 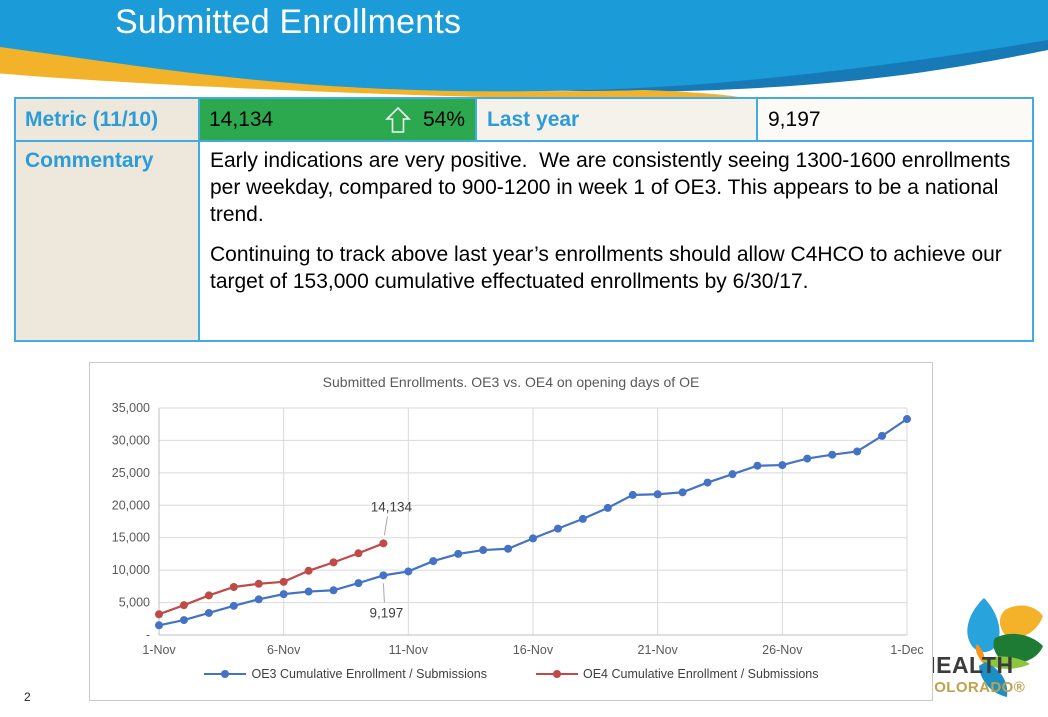 What do you see at coordinates (369, 674) in the screenshot?
I see `legend-label-oe3: OE3 Cumulative Enrollment / Submissions` at bounding box center [369, 674].